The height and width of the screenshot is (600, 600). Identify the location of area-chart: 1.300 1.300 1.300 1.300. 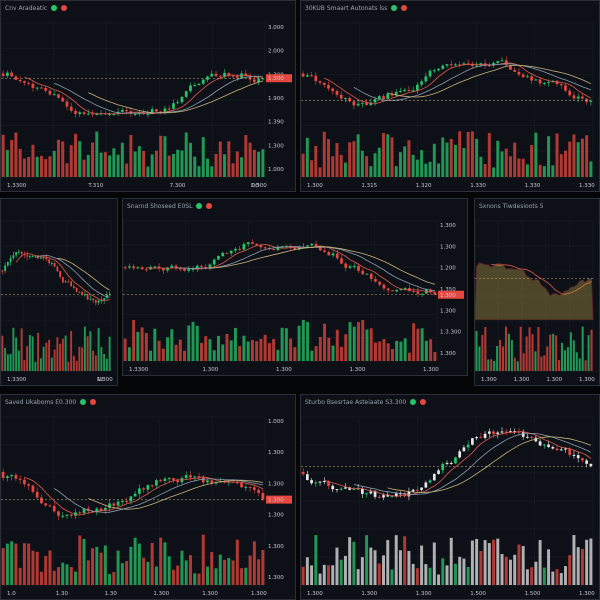
(537, 299).